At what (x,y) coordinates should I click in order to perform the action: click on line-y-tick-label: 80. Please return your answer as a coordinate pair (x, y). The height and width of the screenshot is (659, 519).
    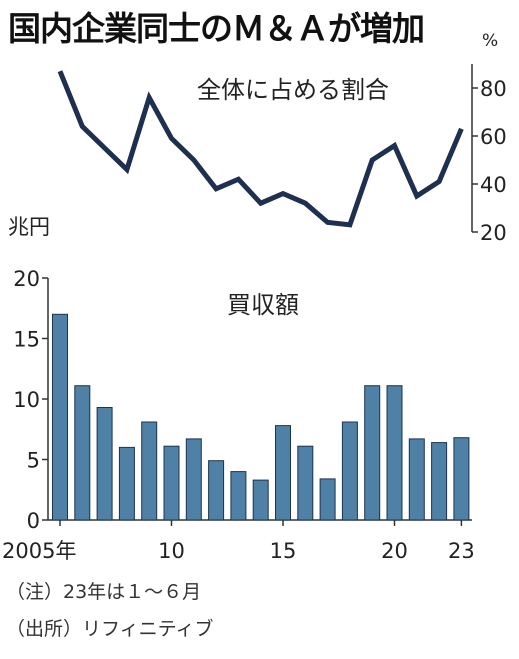
    Looking at the image, I should click on (493, 89).